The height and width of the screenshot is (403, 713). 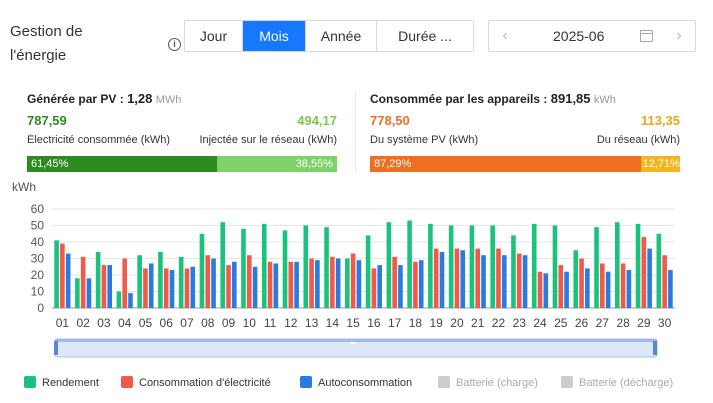 I want to click on legend-label: Autoconsommation, so click(x=365, y=383).